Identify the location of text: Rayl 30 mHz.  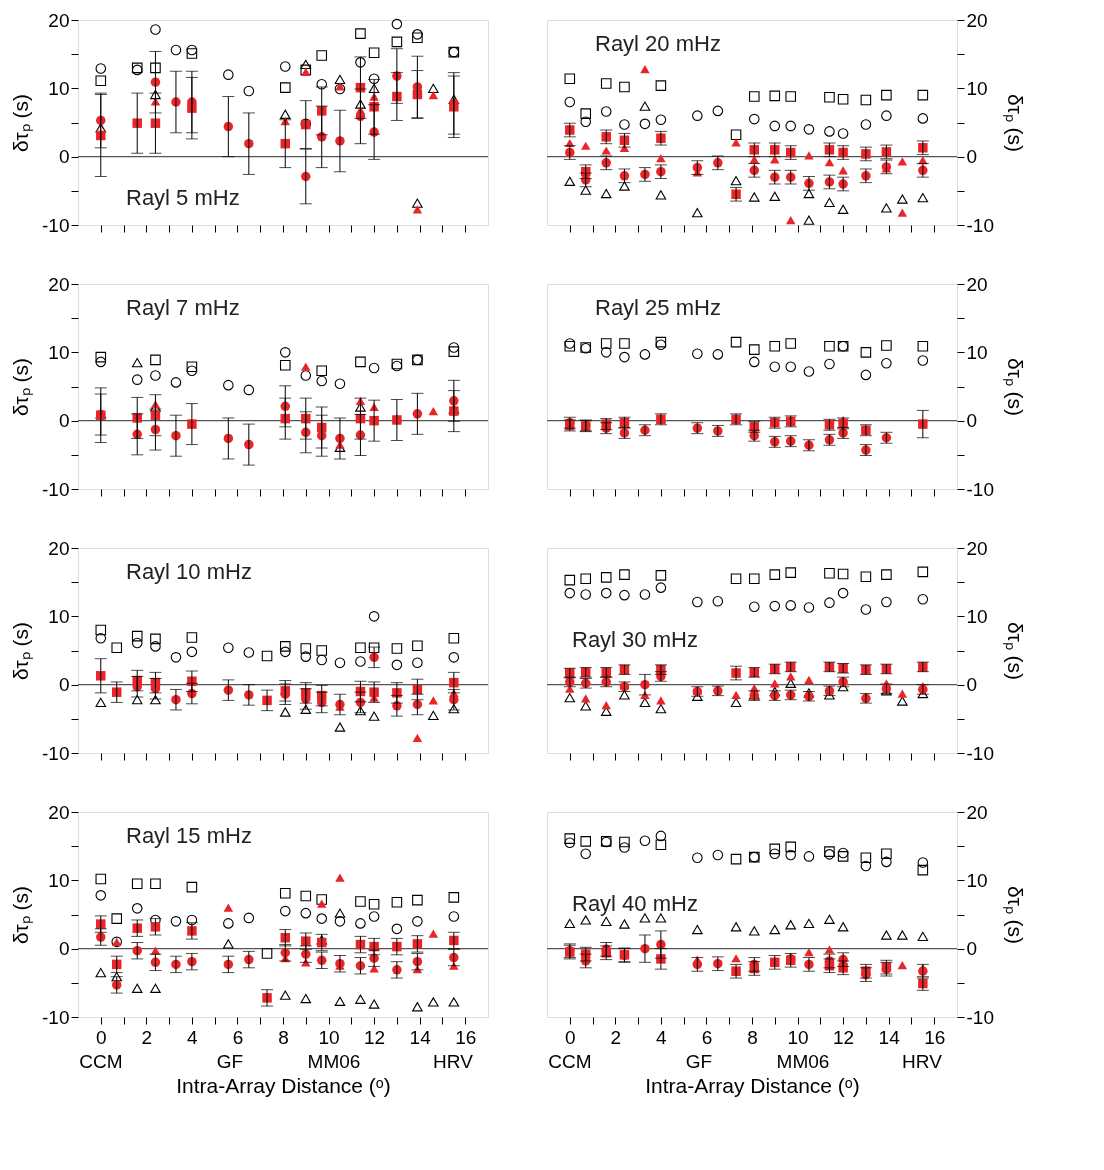
(635, 639).